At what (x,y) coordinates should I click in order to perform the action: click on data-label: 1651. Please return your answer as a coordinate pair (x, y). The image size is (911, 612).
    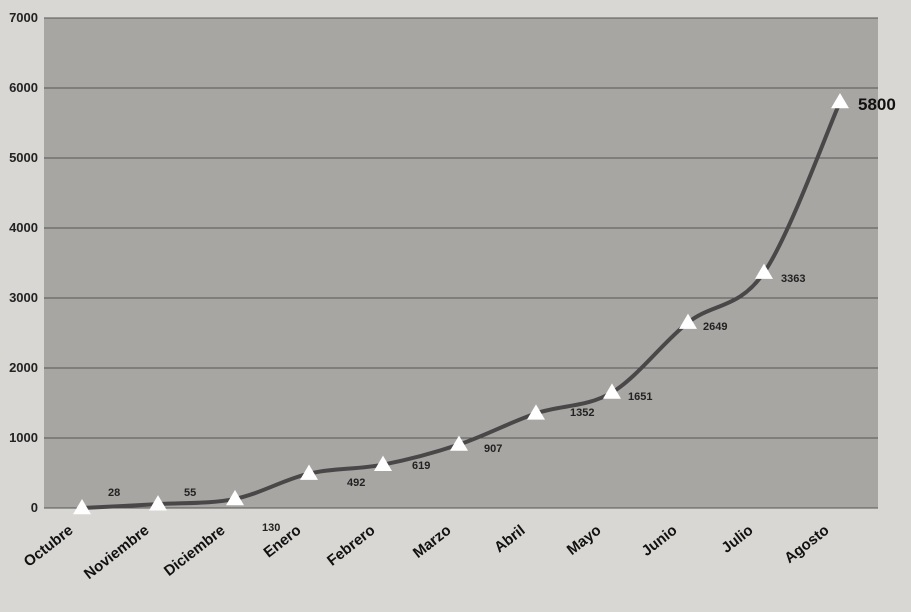
    Looking at the image, I should click on (640, 397).